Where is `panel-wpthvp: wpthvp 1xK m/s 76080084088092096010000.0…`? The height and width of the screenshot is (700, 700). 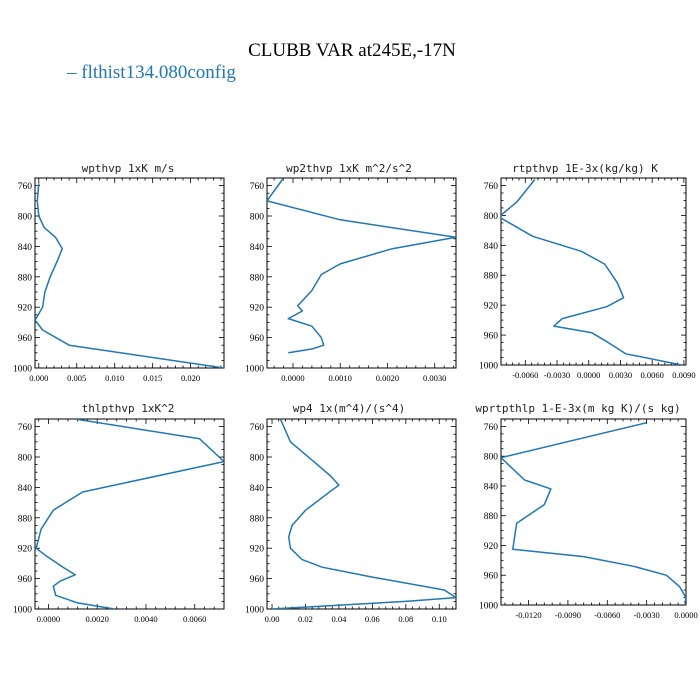 panel-wpthvp: wpthvp 1xK m/s 76080084088092096010000.0… is located at coordinates (119, 272).